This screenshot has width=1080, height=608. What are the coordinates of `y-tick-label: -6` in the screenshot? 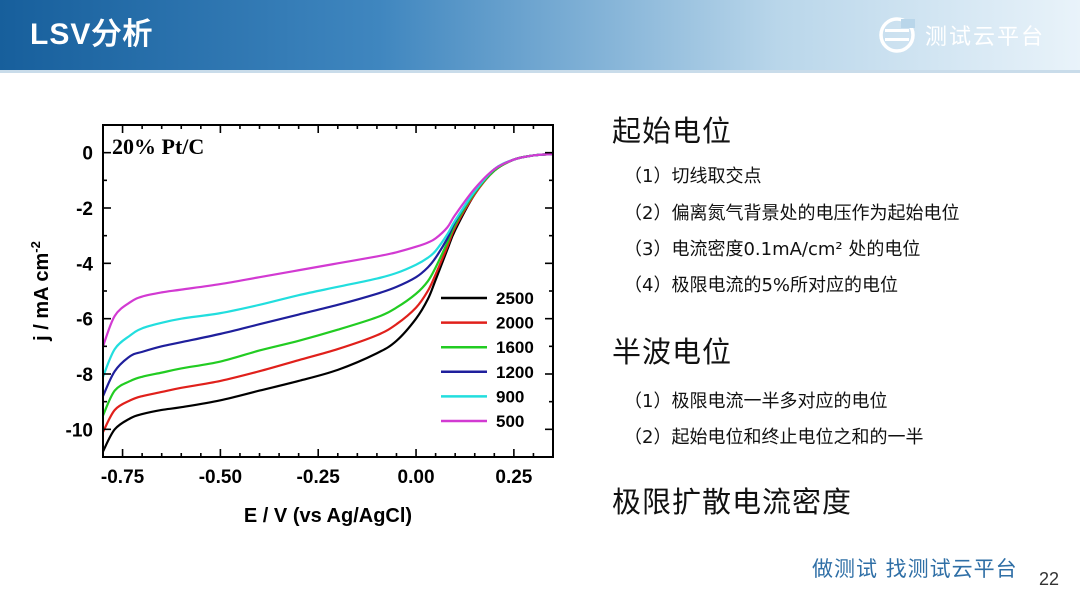 It's located at (84, 320).